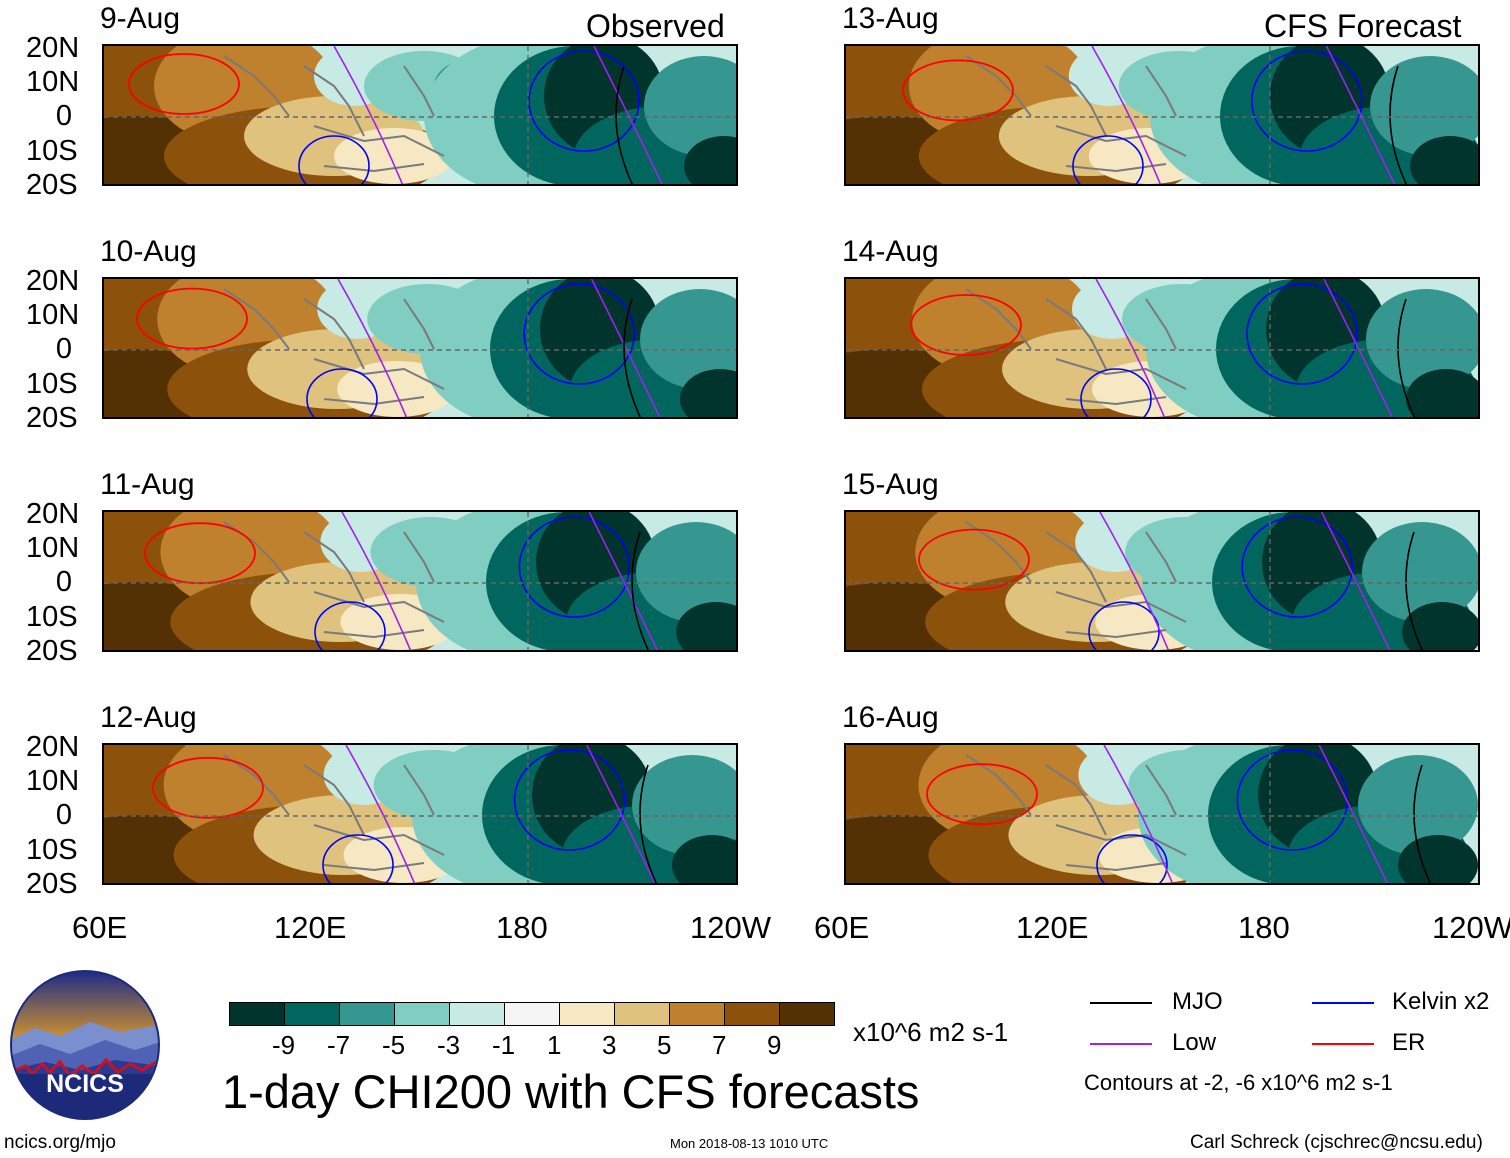 Image resolution: width=1510 pixels, height=1158 pixels. What do you see at coordinates (719, 1045) in the screenshot?
I see `colorbar-tick-label: 7` at bounding box center [719, 1045].